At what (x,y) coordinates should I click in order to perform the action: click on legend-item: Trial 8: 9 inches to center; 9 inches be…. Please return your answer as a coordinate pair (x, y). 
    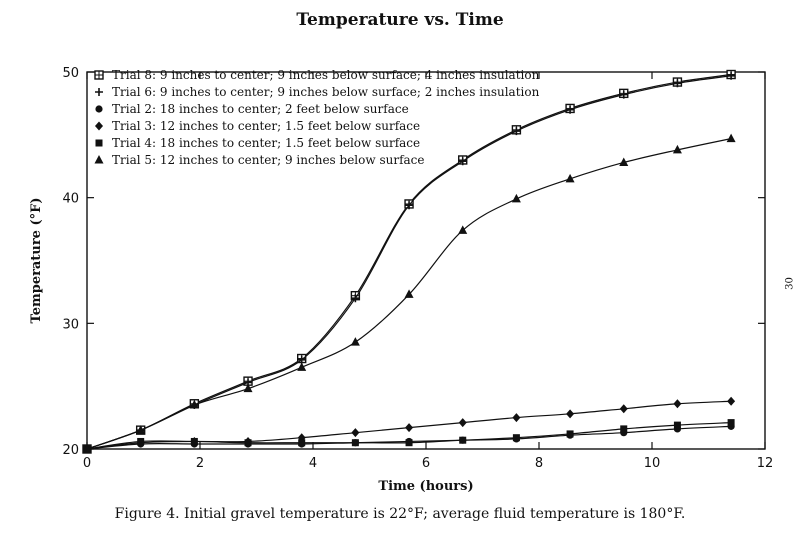
    Looking at the image, I should click on (317, 75).